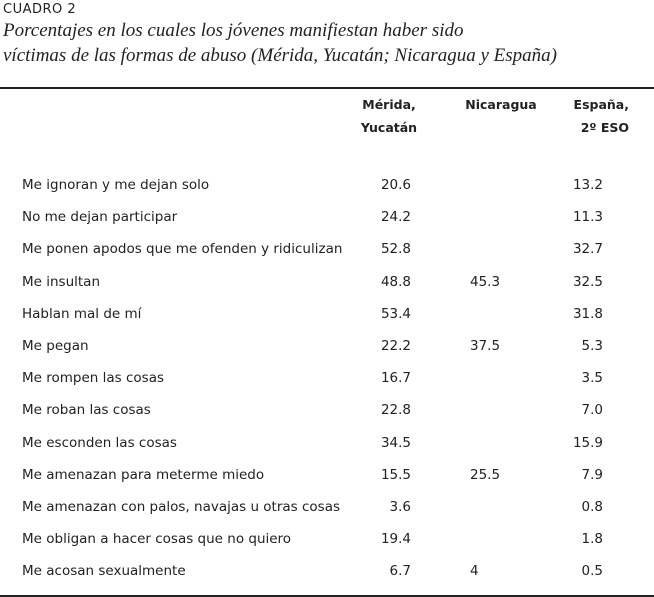  Describe the element at coordinates (587, 249) in the screenshot. I see `cell-value: 32.7` at that location.